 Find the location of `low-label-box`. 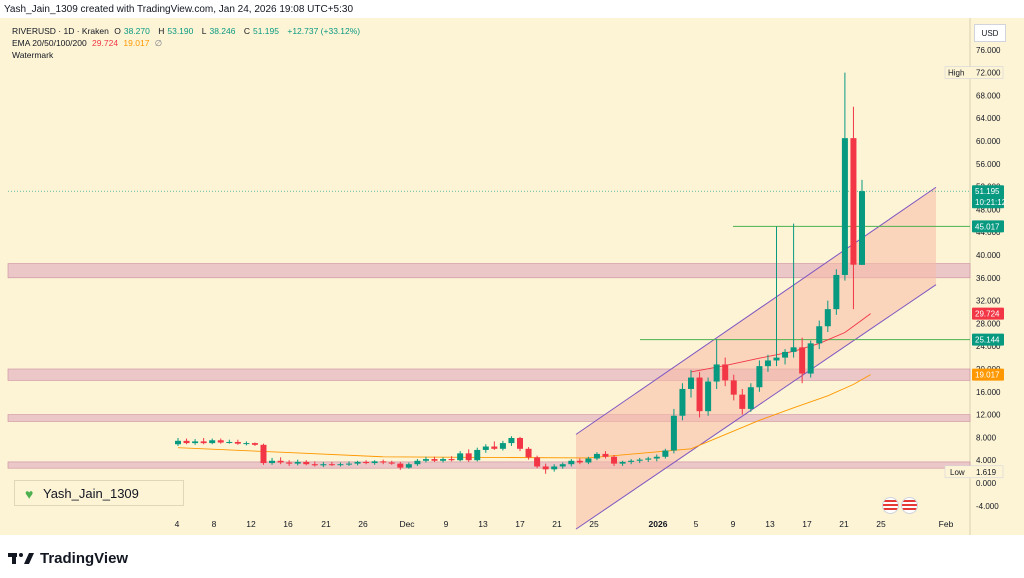

low-label-box is located at coordinates (974, 472).